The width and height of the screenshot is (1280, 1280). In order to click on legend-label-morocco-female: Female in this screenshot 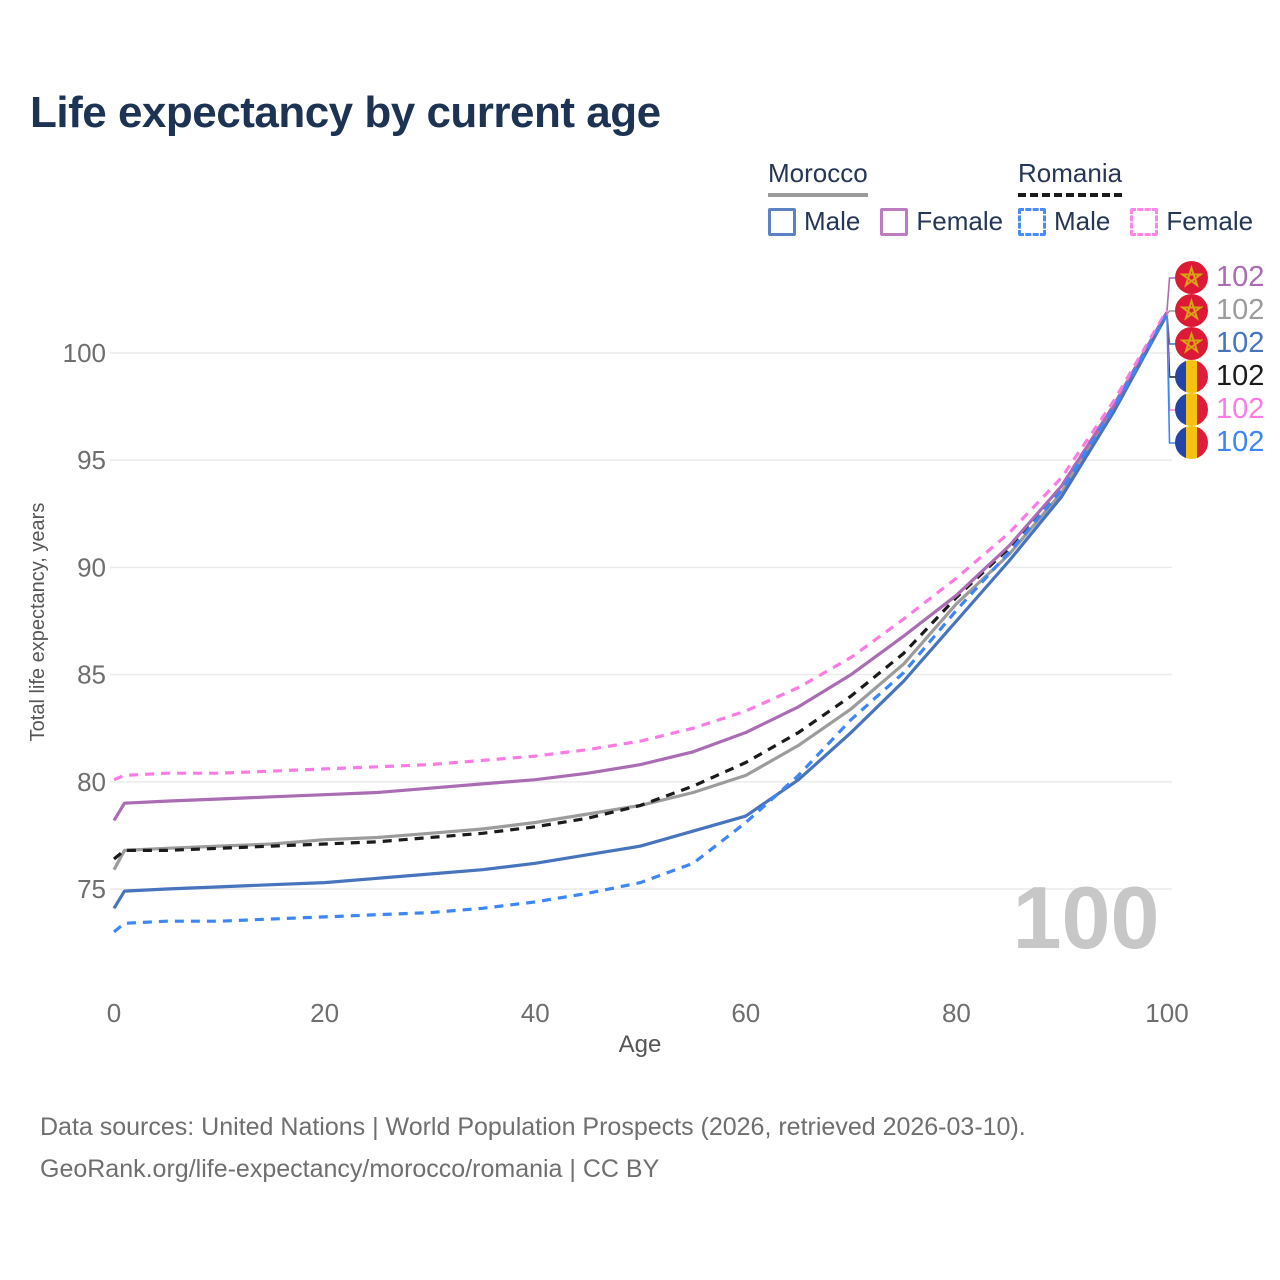, I will do `click(960, 221)`.